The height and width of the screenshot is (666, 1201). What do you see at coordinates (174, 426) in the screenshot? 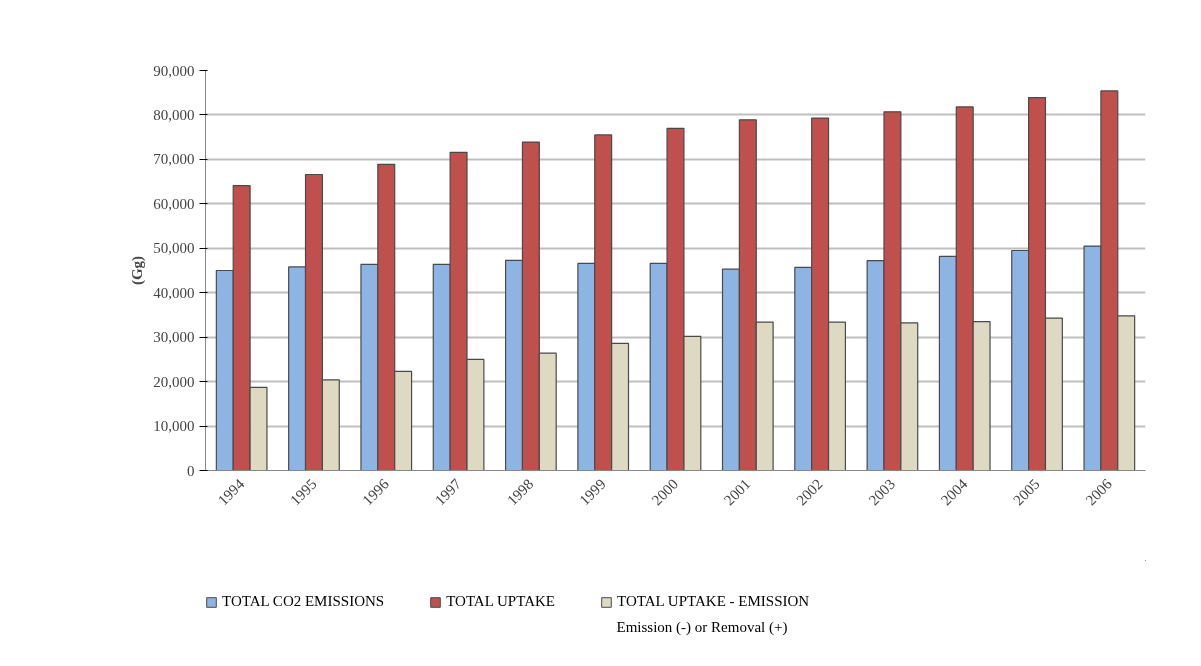
I see `y-tick-label: 10,000` at bounding box center [174, 426].